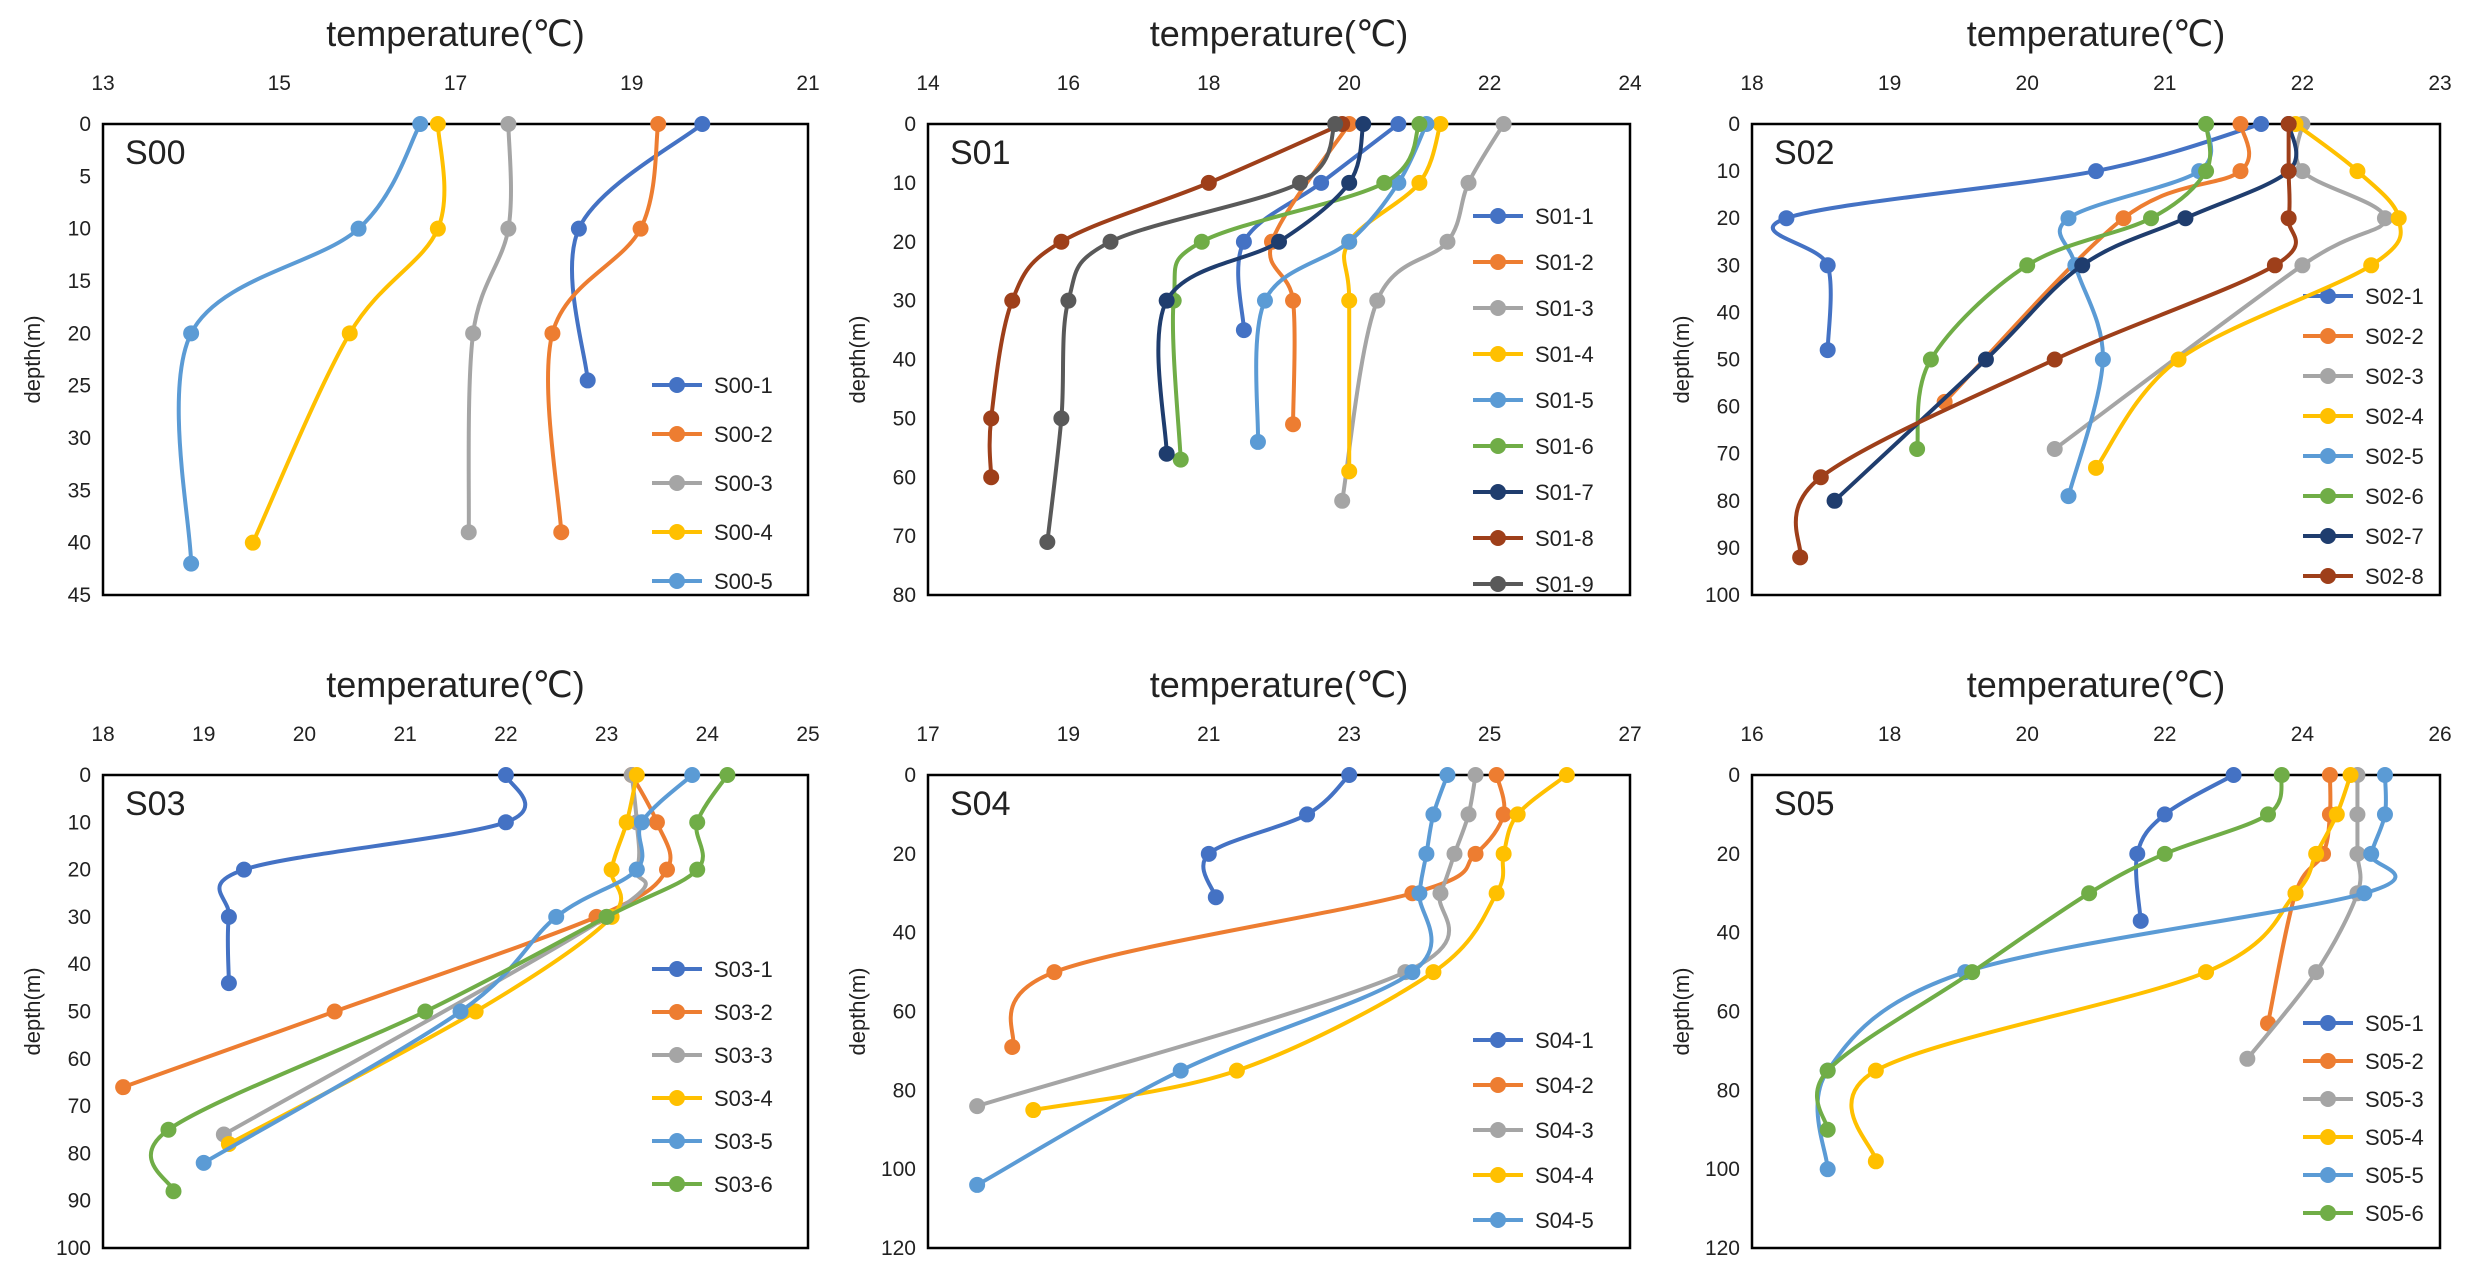 The height and width of the screenshot is (1264, 2472). Describe the element at coordinates (904, 1012) in the screenshot. I see `y-tick-label: 60` at that location.